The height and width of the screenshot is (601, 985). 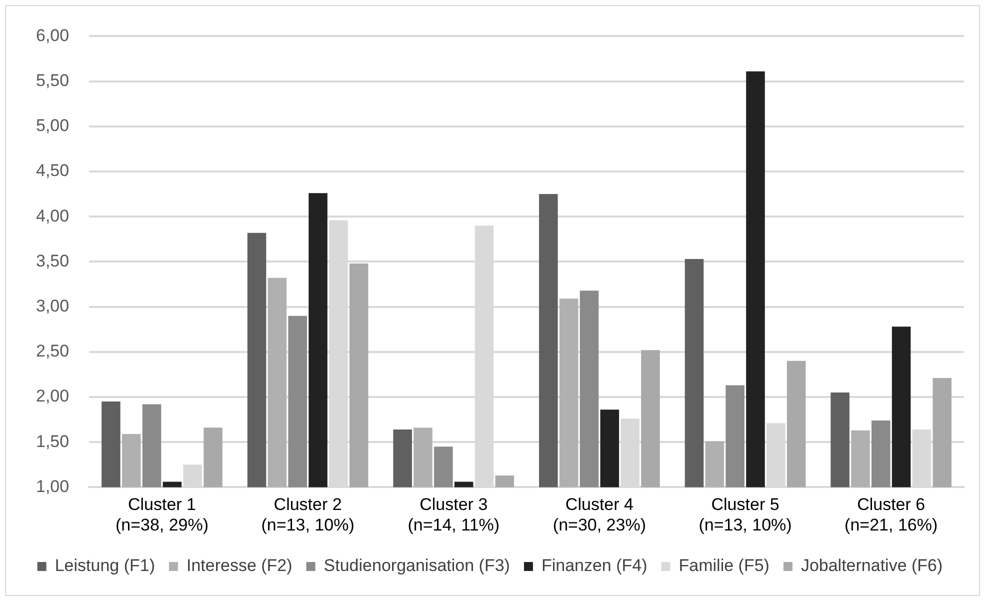 What do you see at coordinates (417, 566) in the screenshot?
I see `legend-label: Studienorganisation (F3)` at bounding box center [417, 566].